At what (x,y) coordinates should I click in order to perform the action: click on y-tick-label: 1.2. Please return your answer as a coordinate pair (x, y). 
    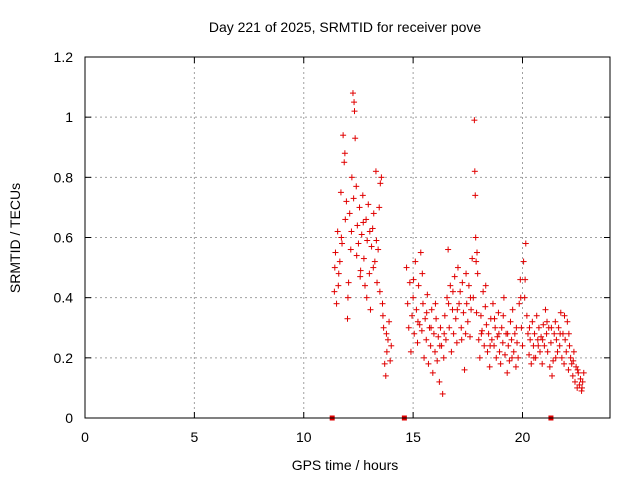
    Looking at the image, I should click on (64, 57).